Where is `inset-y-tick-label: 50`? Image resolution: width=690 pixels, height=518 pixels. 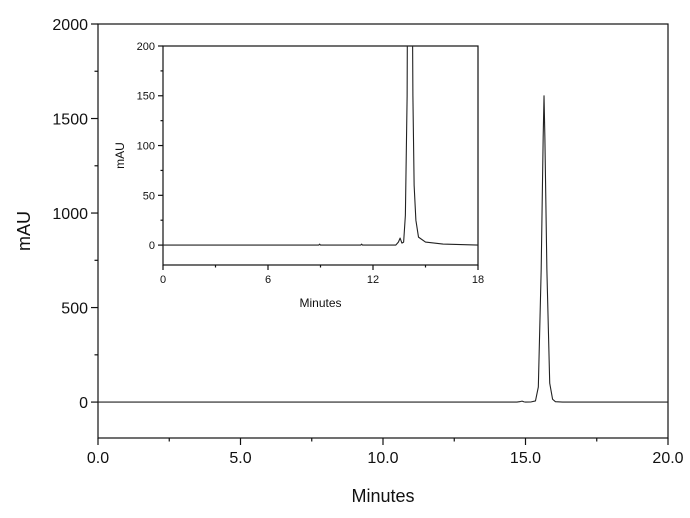
inset-y-tick-label: 50 is located at coordinates (149, 196).